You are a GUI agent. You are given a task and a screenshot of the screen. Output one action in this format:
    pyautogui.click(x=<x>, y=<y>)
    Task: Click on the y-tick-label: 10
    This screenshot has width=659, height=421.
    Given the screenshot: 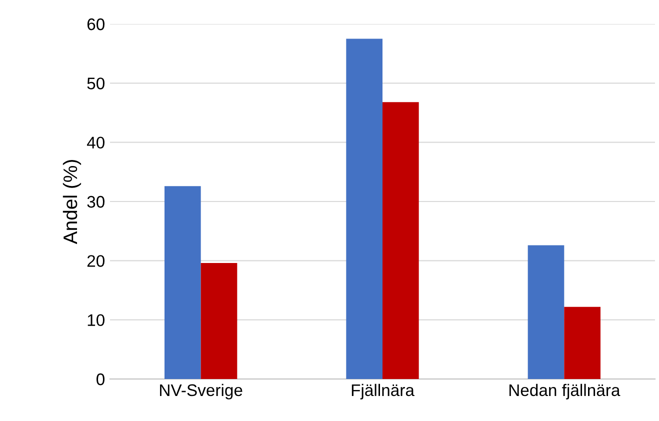 What is the action you would take?
    pyautogui.click(x=96, y=320)
    